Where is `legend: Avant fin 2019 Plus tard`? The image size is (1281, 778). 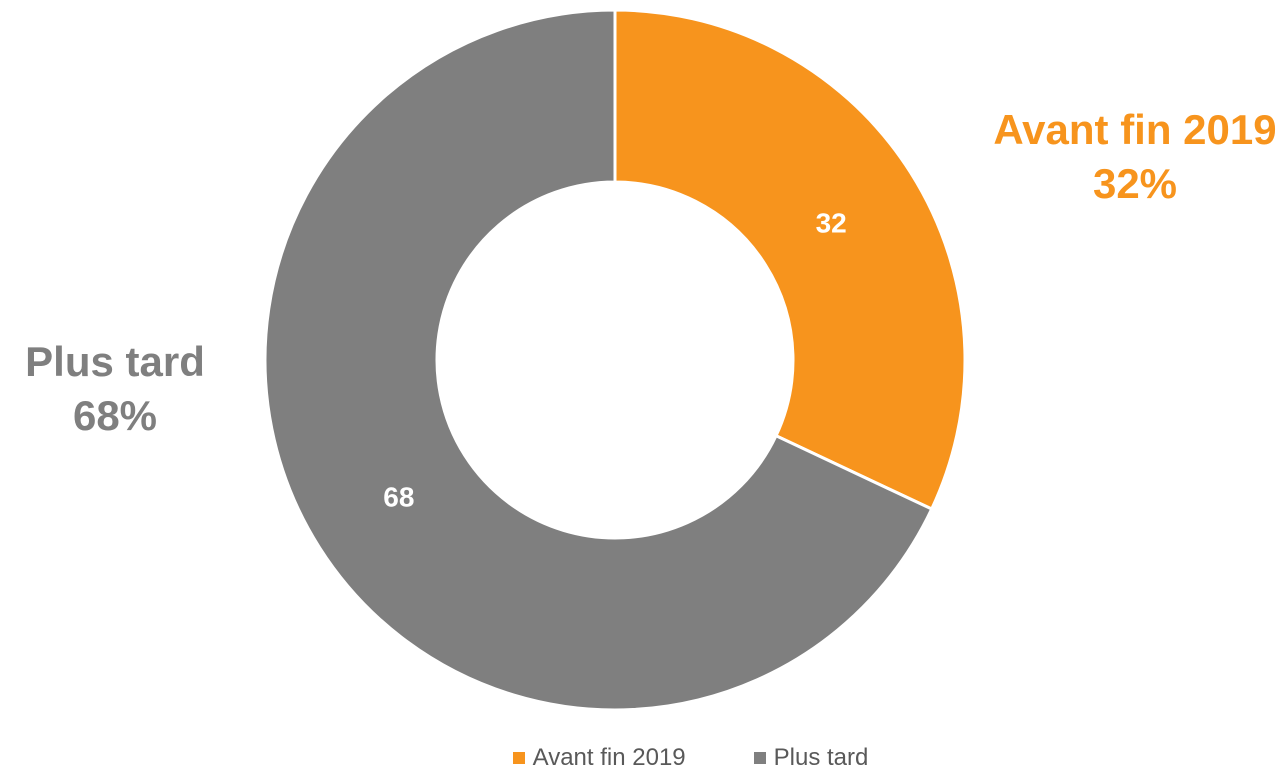 legend: Avant fin 2019 Plus tard is located at coordinates (640, 758).